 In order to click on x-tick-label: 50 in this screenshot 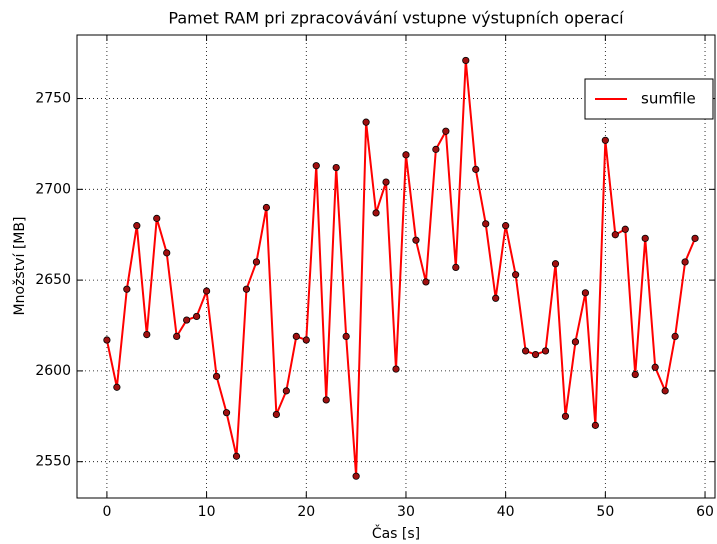, I will do `click(605, 512)`.